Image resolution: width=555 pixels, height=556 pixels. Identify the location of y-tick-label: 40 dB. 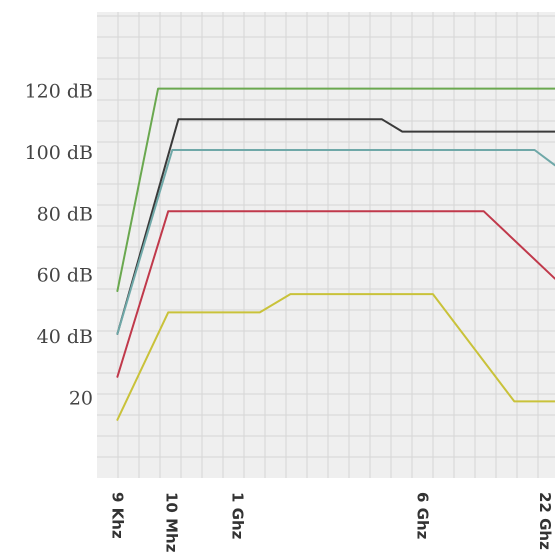
(65, 337).